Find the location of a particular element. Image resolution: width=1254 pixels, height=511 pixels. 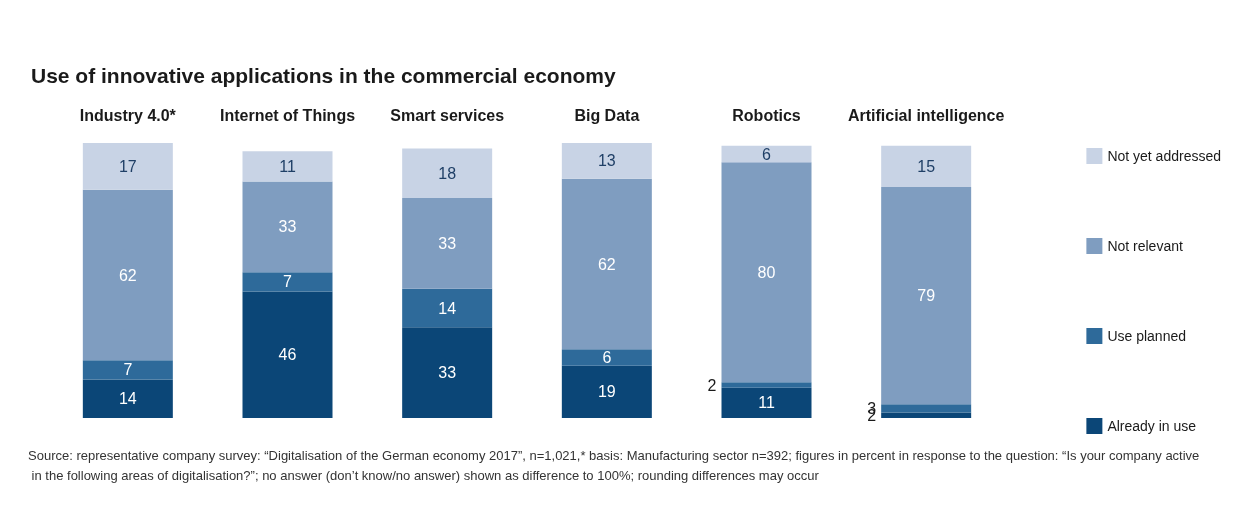

legend-label: Use planned is located at coordinates (1146, 336).